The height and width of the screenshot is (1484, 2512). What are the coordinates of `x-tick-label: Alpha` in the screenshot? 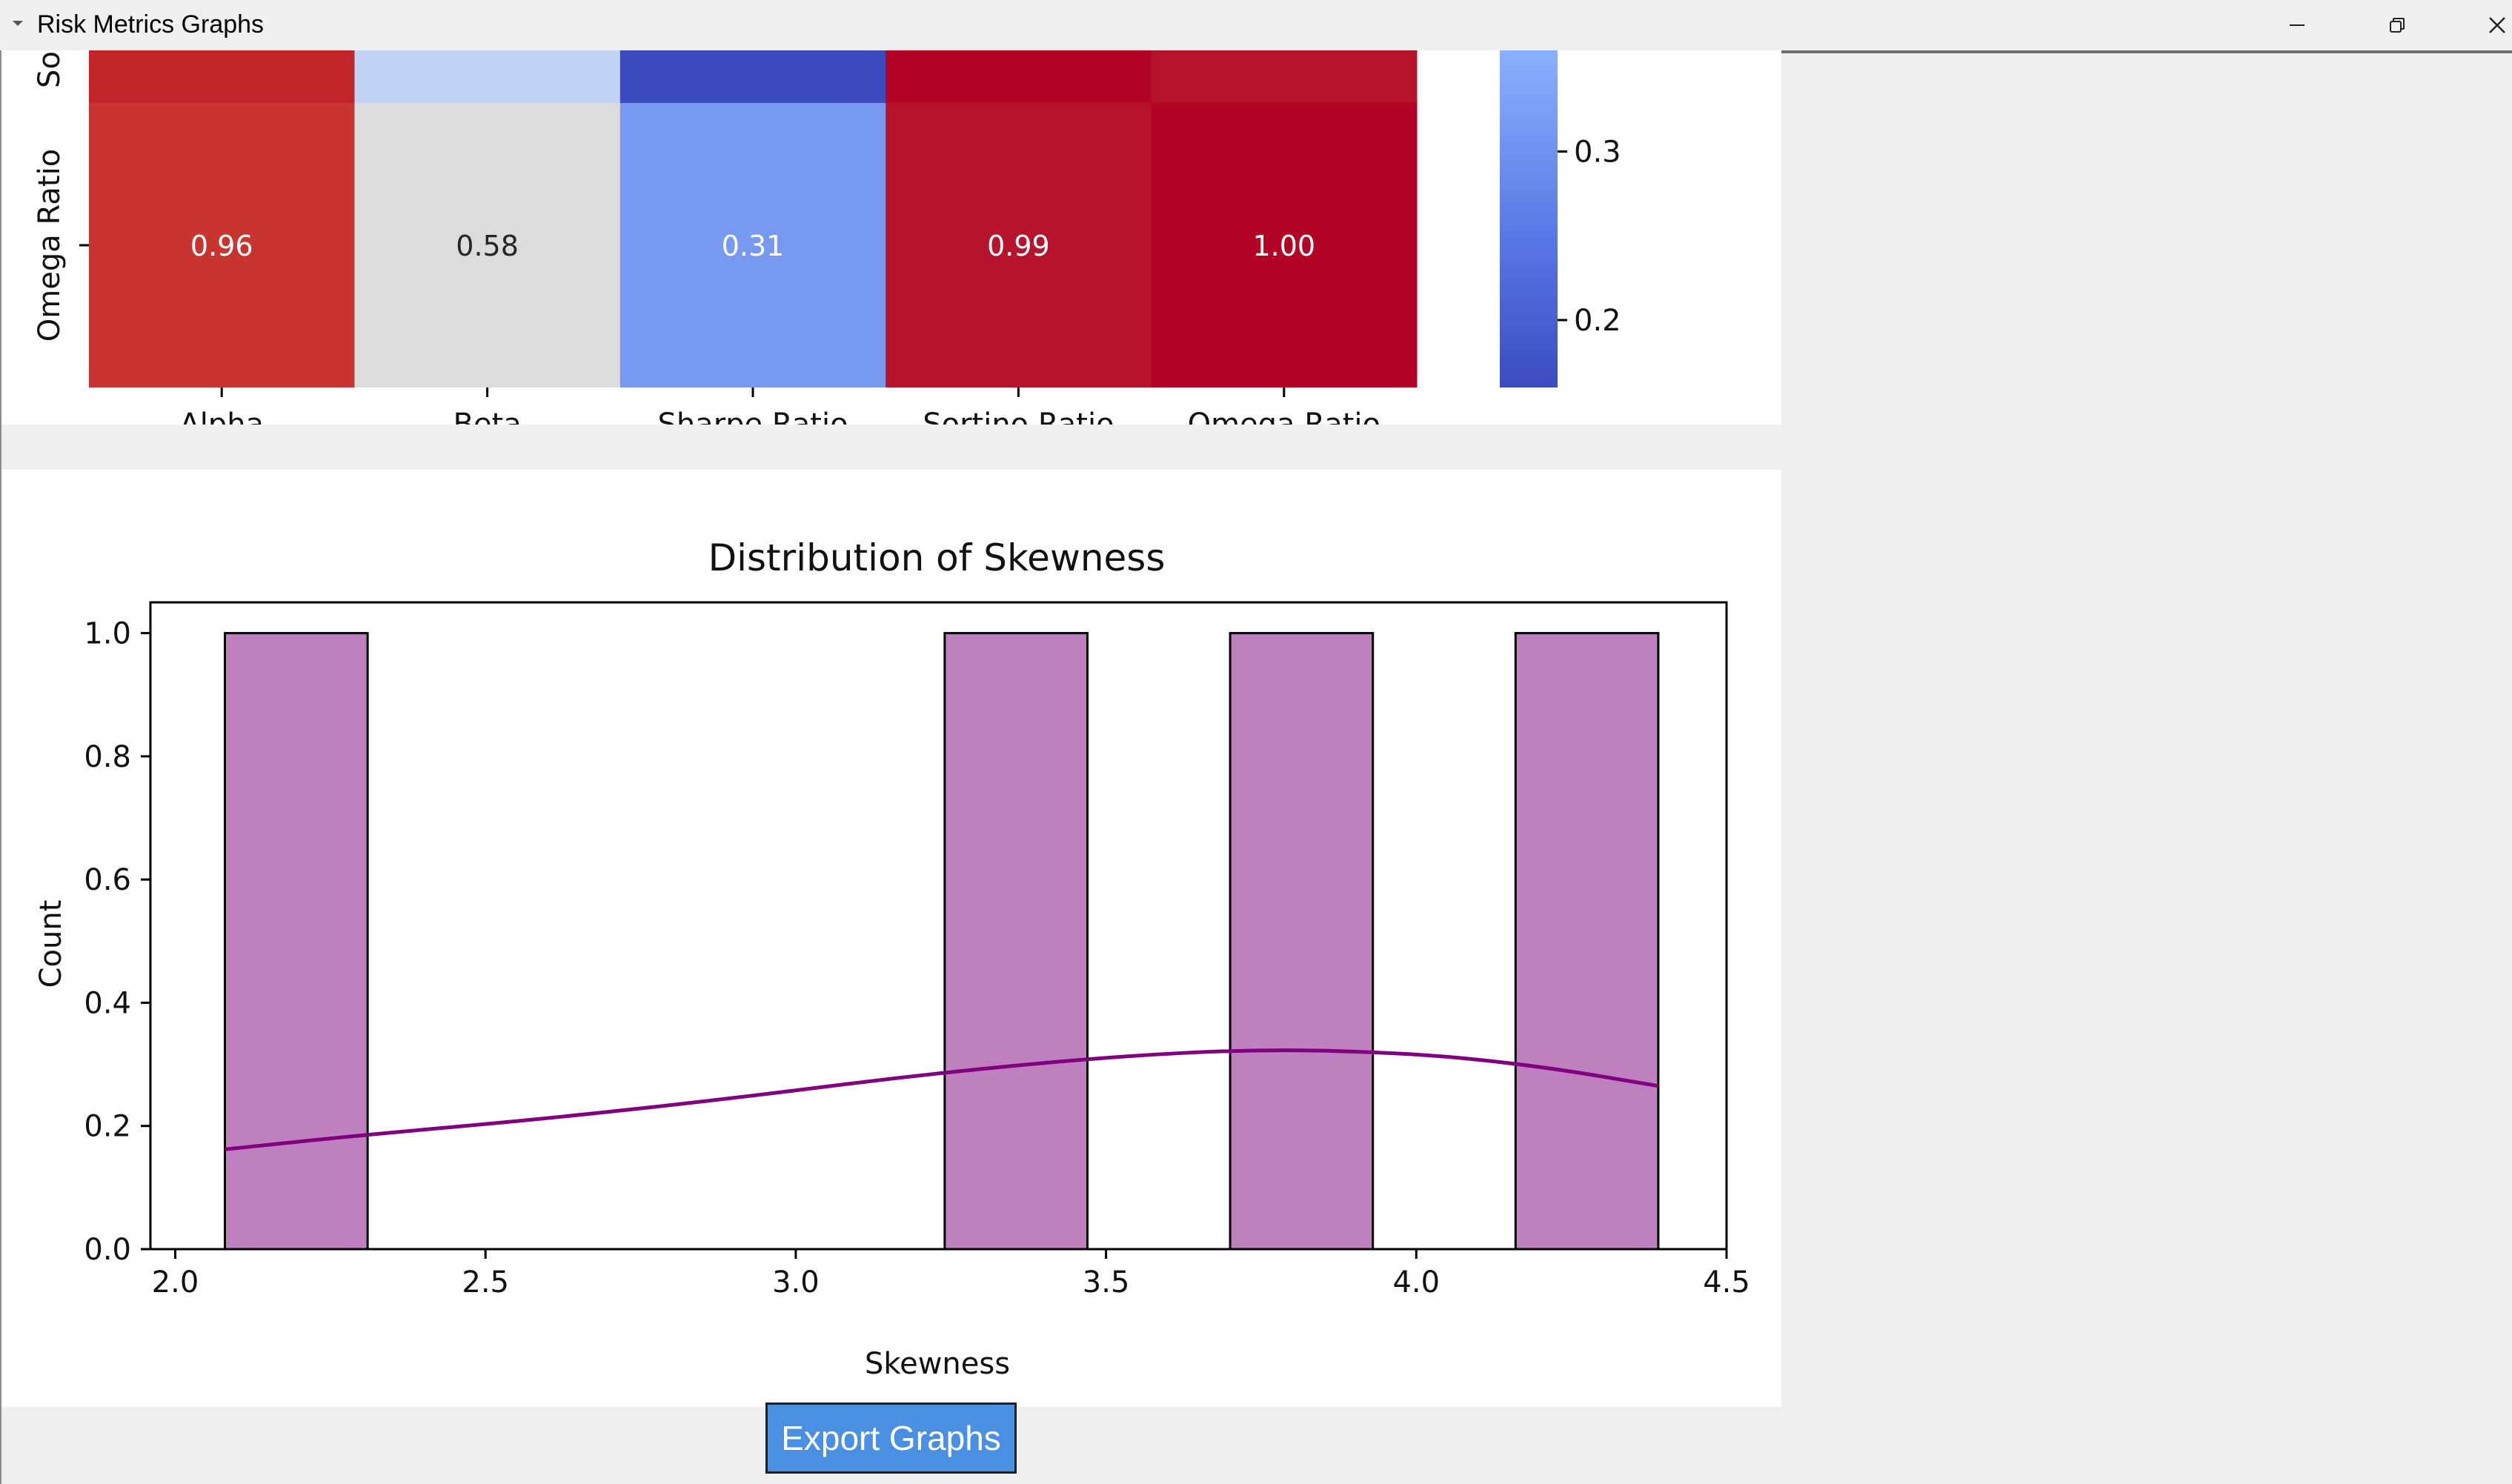 It's located at (221, 416).